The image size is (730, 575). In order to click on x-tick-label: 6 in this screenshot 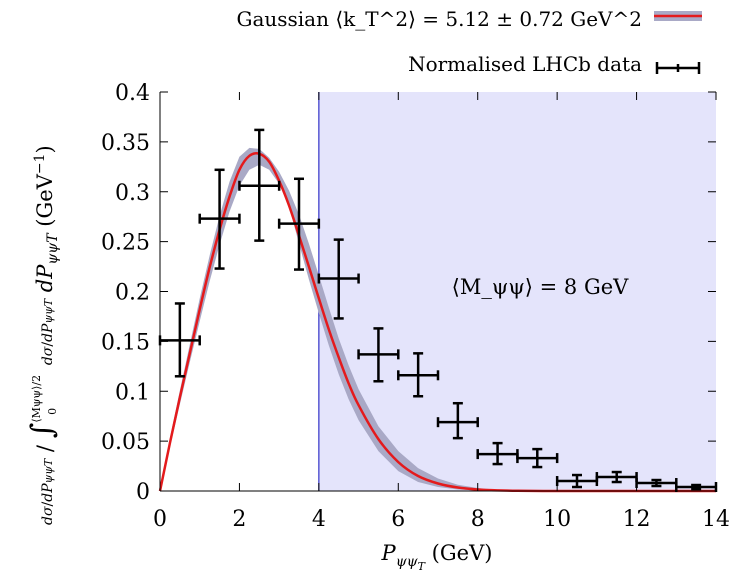, I will do `click(398, 519)`.